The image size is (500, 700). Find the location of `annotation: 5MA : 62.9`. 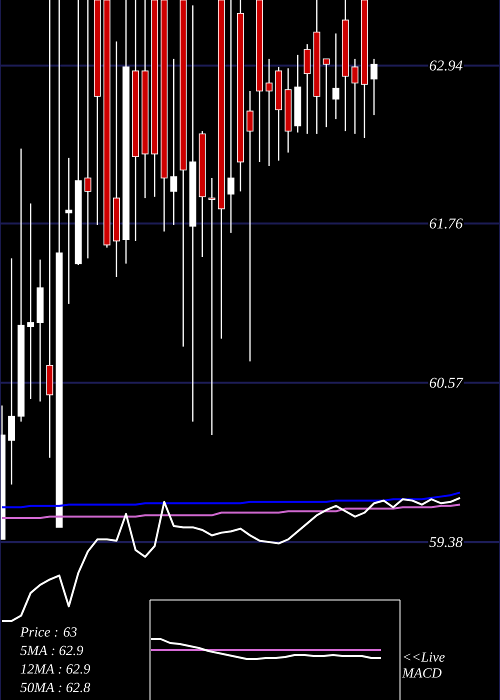

annotation: 5MA : 62.9 is located at coordinates (52, 651).